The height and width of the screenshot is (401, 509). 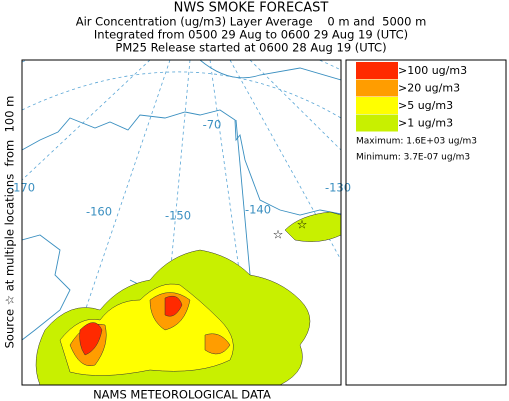 What do you see at coordinates (178, 216) in the screenshot?
I see `longitude-label: -150` at bounding box center [178, 216].